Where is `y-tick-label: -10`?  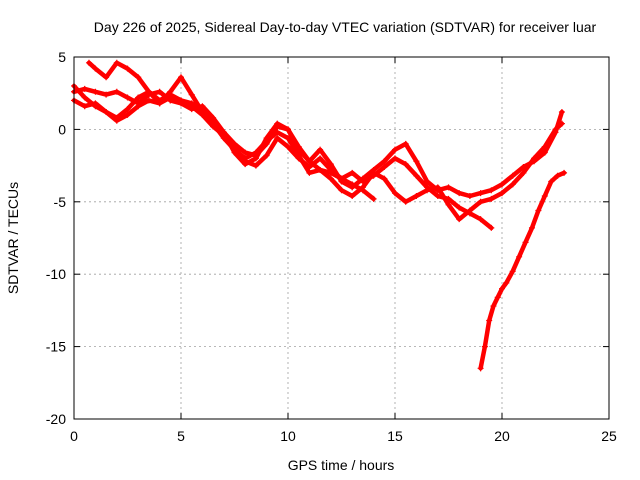 y-tick-label: -10 is located at coordinates (56, 274).